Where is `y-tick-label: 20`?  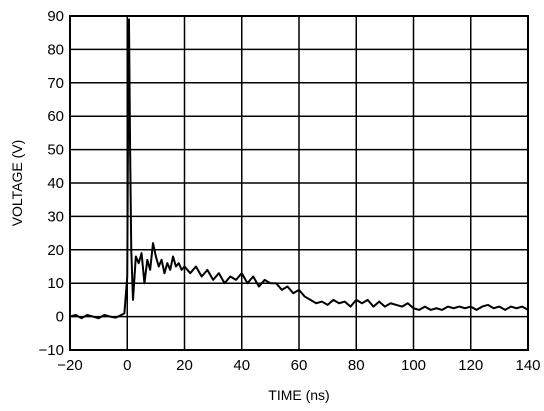 y-tick-label: 20 is located at coordinates (55, 250).